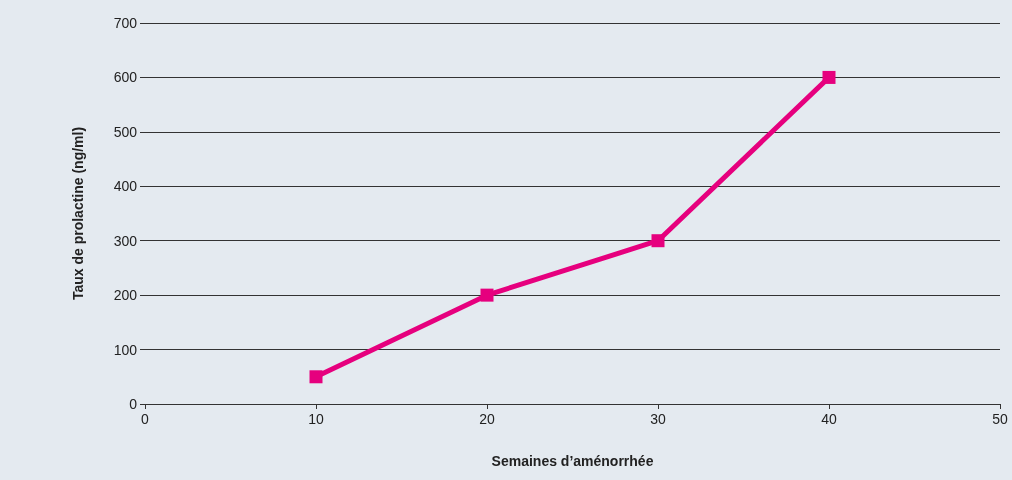  I want to click on y-axis-title: Taux de prolactine (ng/ml), so click(78, 213).